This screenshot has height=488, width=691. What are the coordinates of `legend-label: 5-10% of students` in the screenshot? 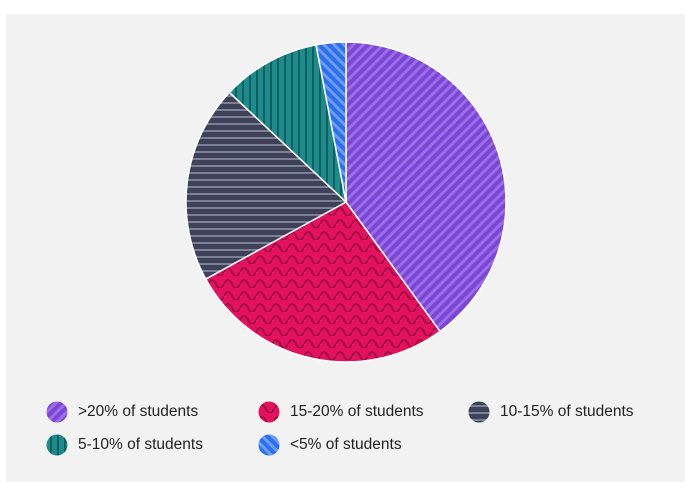 It's located at (140, 444).